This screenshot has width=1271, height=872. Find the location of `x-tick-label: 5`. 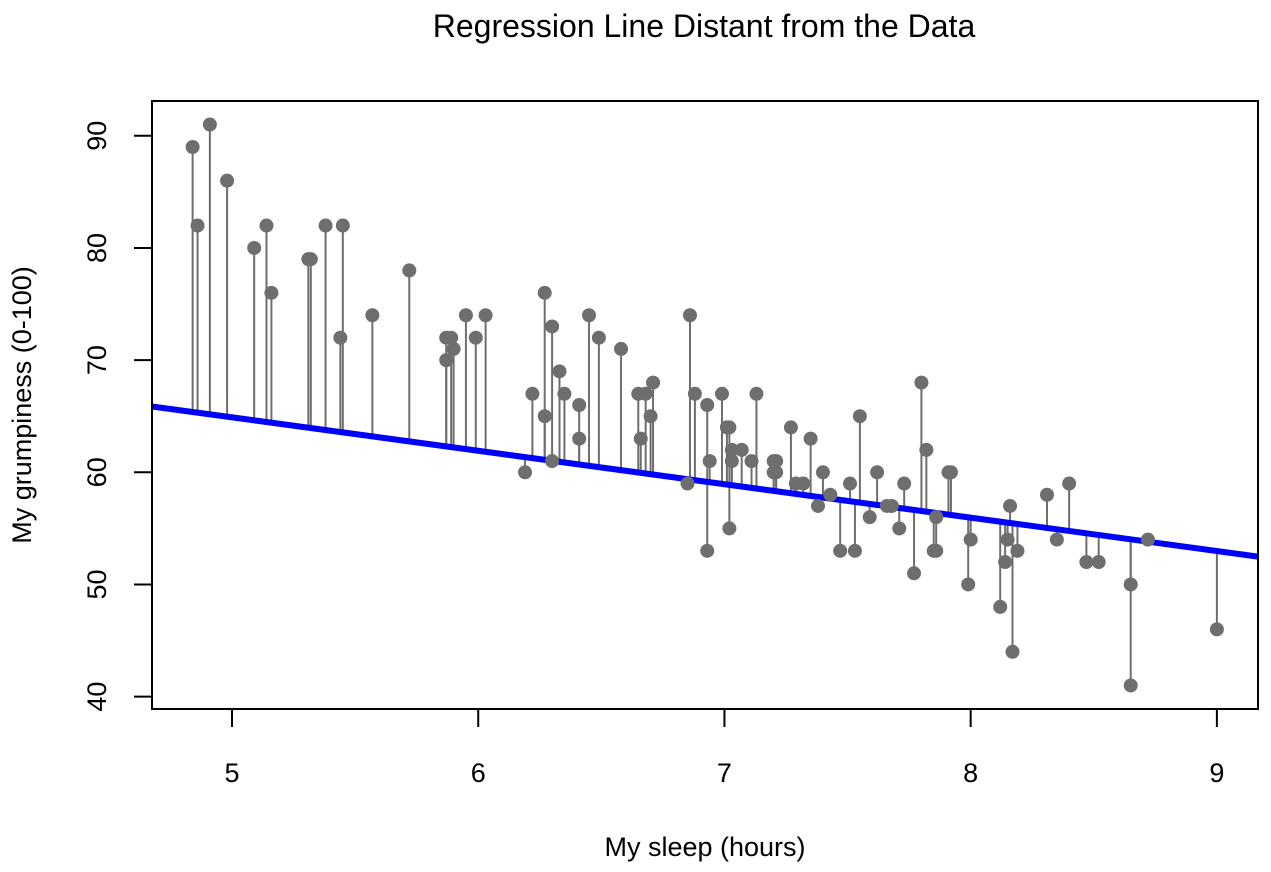

x-tick-label: 5 is located at coordinates (232, 773).